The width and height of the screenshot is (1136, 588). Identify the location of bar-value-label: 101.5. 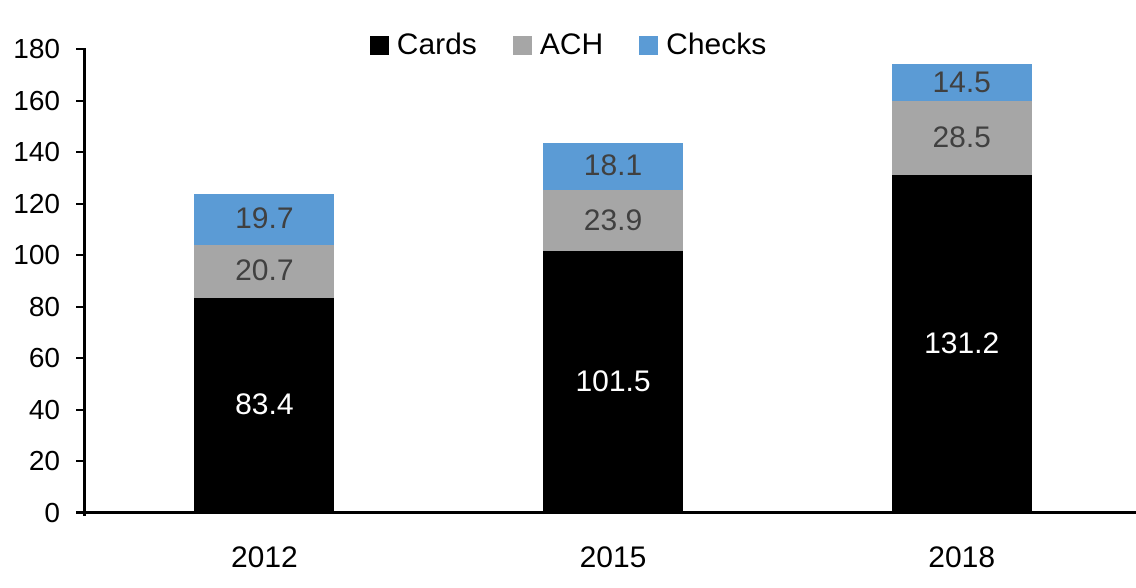
(613, 382).